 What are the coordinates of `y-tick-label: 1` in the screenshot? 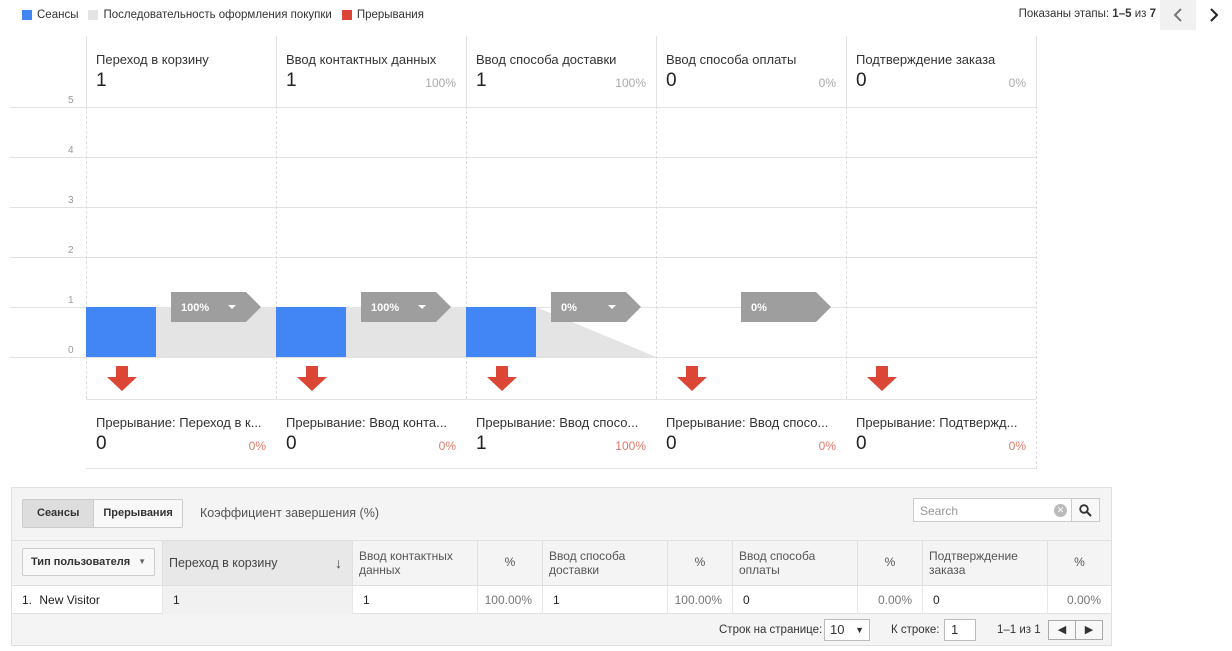 It's located at (71, 300).